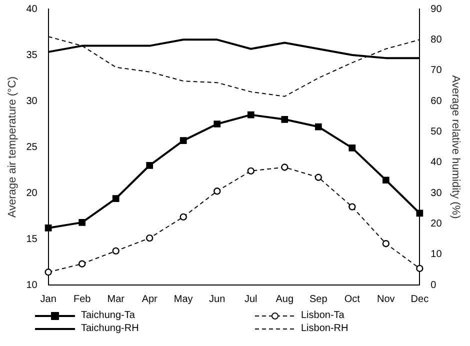 This screenshot has width=470, height=346. What do you see at coordinates (251, 299) in the screenshot?
I see `x-tick-label: Jul` at bounding box center [251, 299].